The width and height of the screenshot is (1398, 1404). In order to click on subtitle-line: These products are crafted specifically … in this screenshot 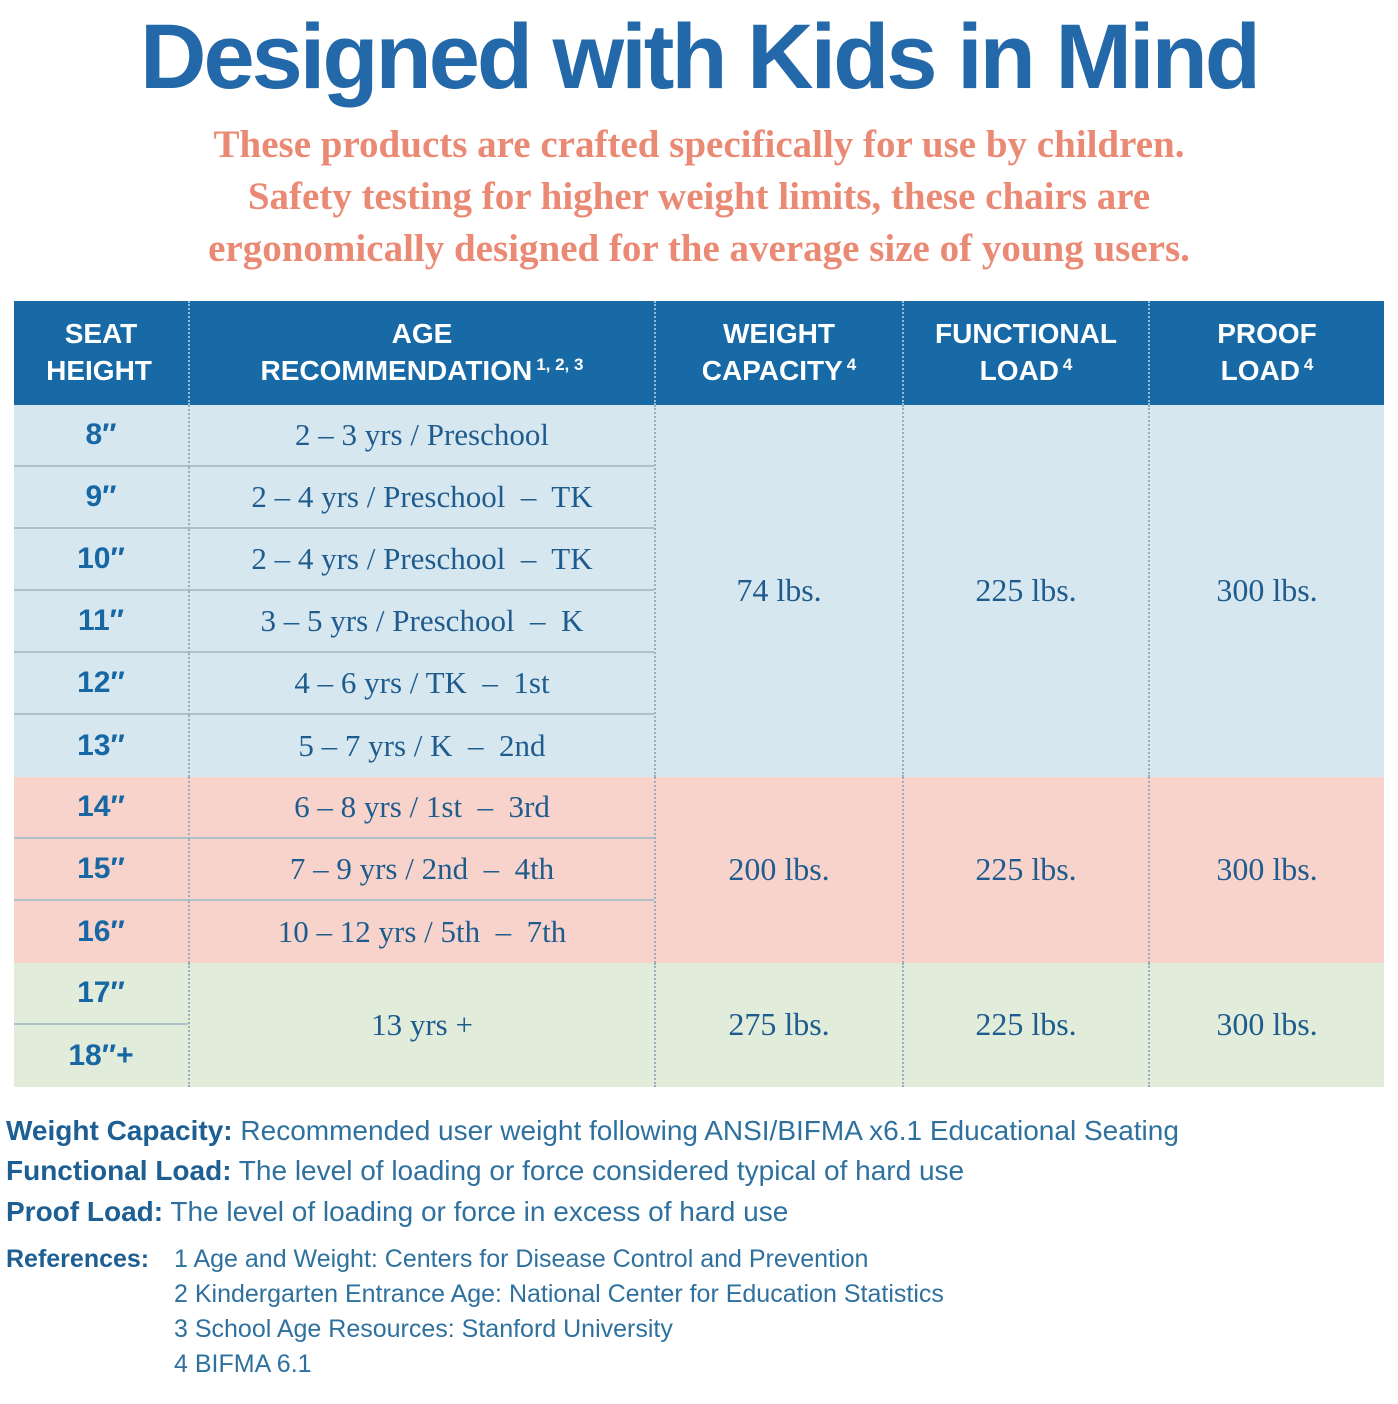, I will do `click(699, 145)`.